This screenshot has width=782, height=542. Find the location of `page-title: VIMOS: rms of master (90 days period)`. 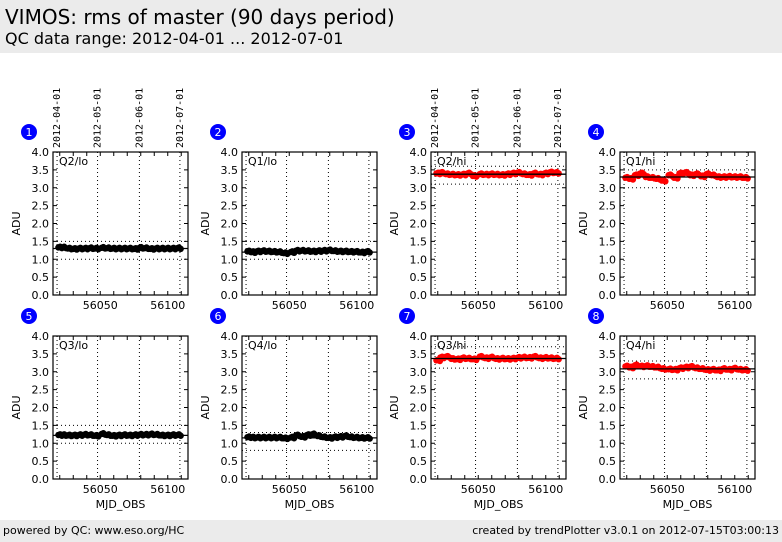

page-title: VIMOS: rms of master (90 days period) is located at coordinates (200, 17).